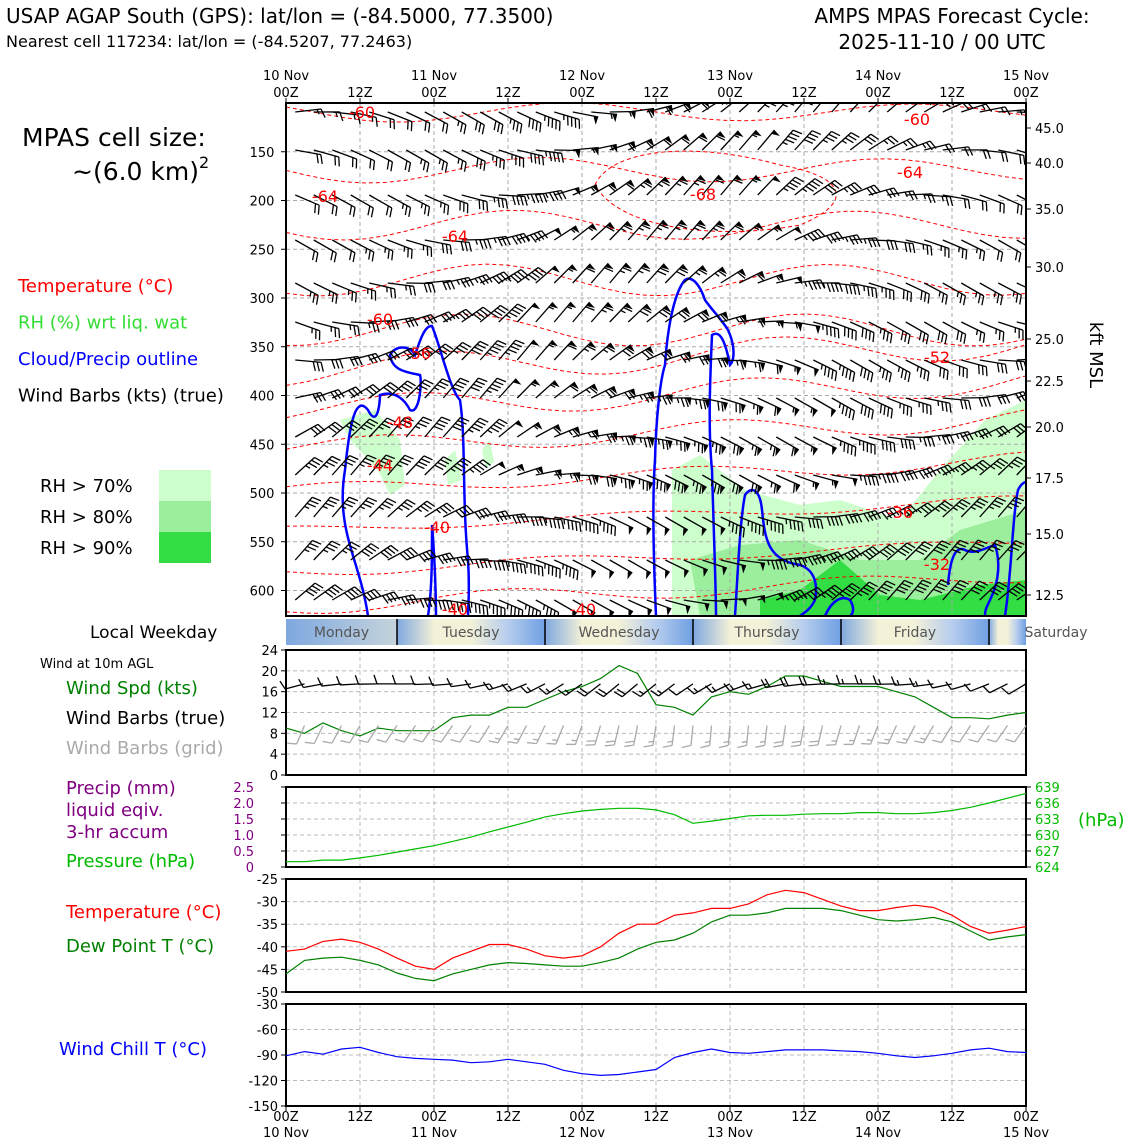 The image size is (1140, 1144). What do you see at coordinates (453, 467) in the screenshot?
I see `rh-region` at bounding box center [453, 467].